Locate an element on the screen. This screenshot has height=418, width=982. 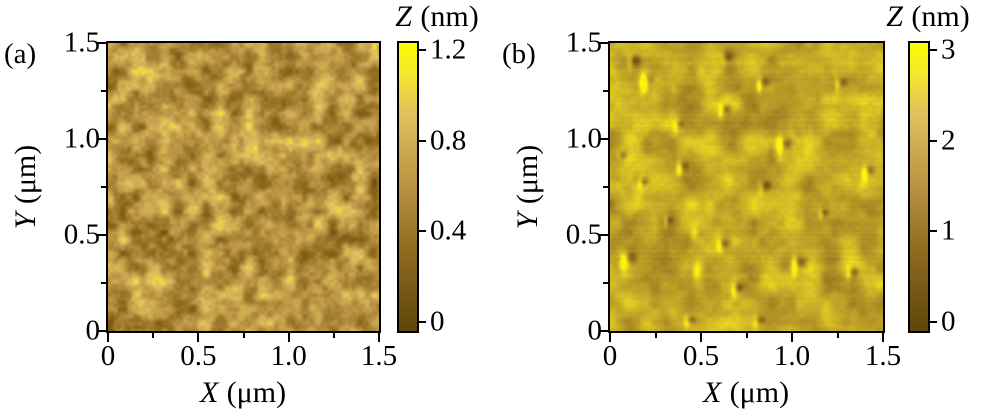
panel-a-y-axis-label: Y(μm) is located at coordinates (25, 186).